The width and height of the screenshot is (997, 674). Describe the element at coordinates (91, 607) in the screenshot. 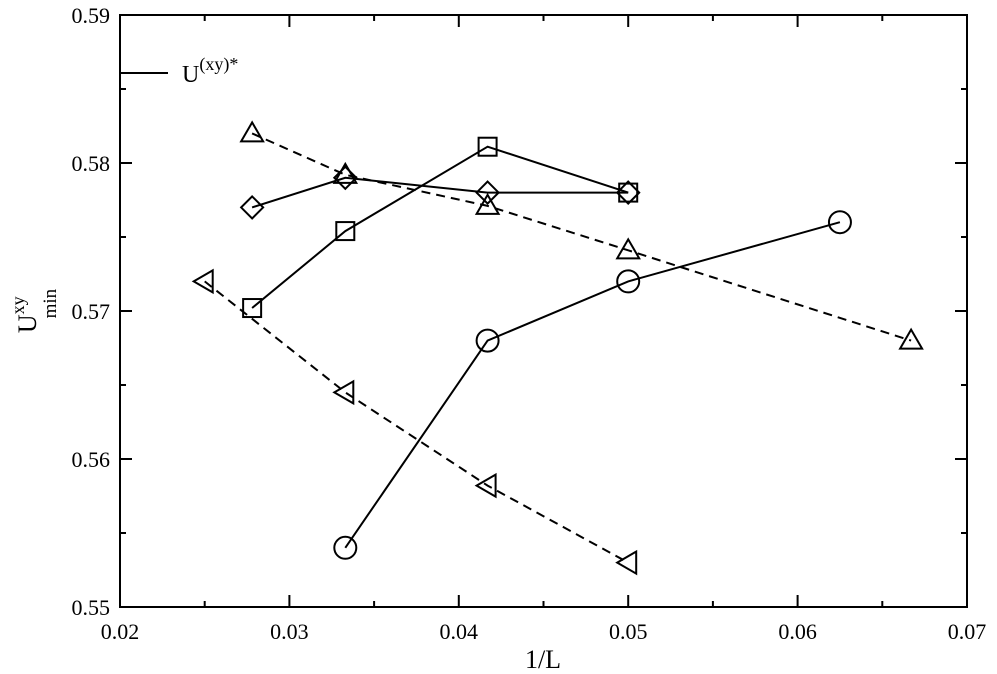

I see `y-tick-label: 0.55` at that location.